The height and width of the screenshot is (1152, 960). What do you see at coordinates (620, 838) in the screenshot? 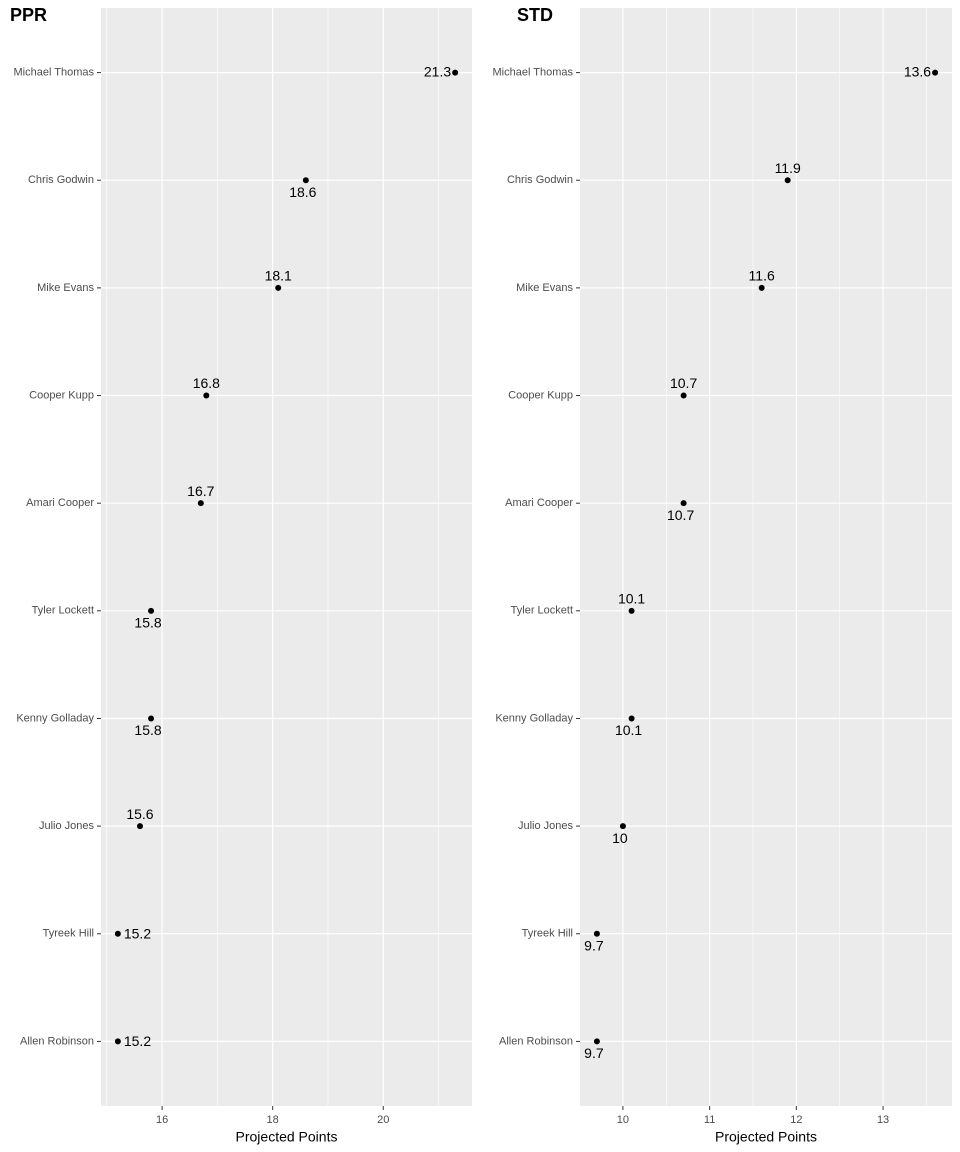
I see `value-label: 10` at bounding box center [620, 838].